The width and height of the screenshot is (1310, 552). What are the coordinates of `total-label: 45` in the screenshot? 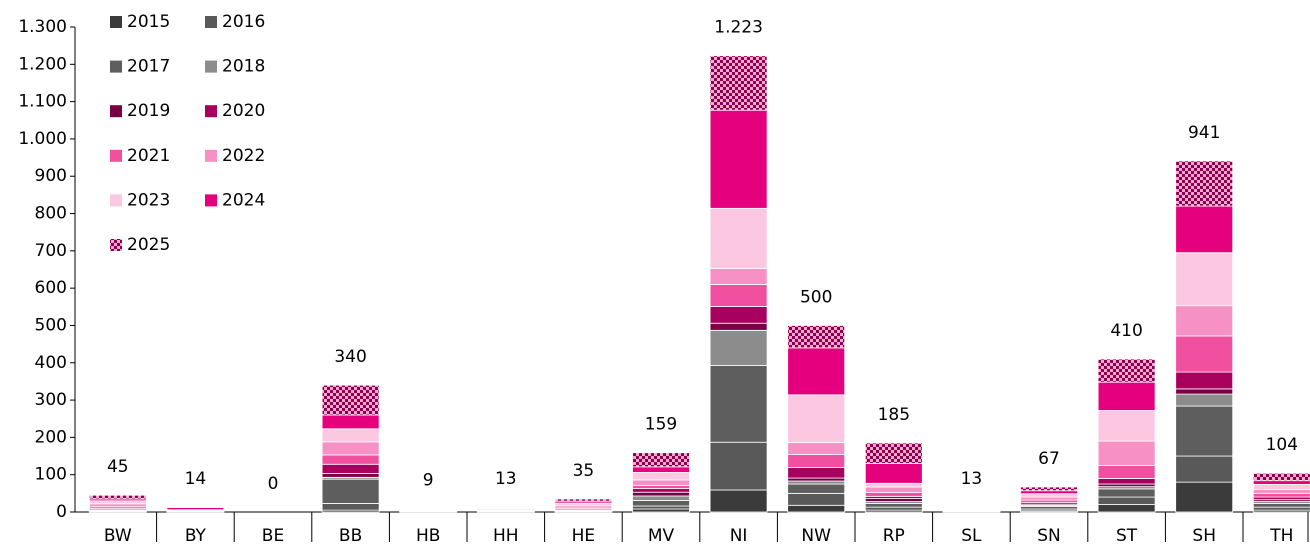 It's located at (118, 467).